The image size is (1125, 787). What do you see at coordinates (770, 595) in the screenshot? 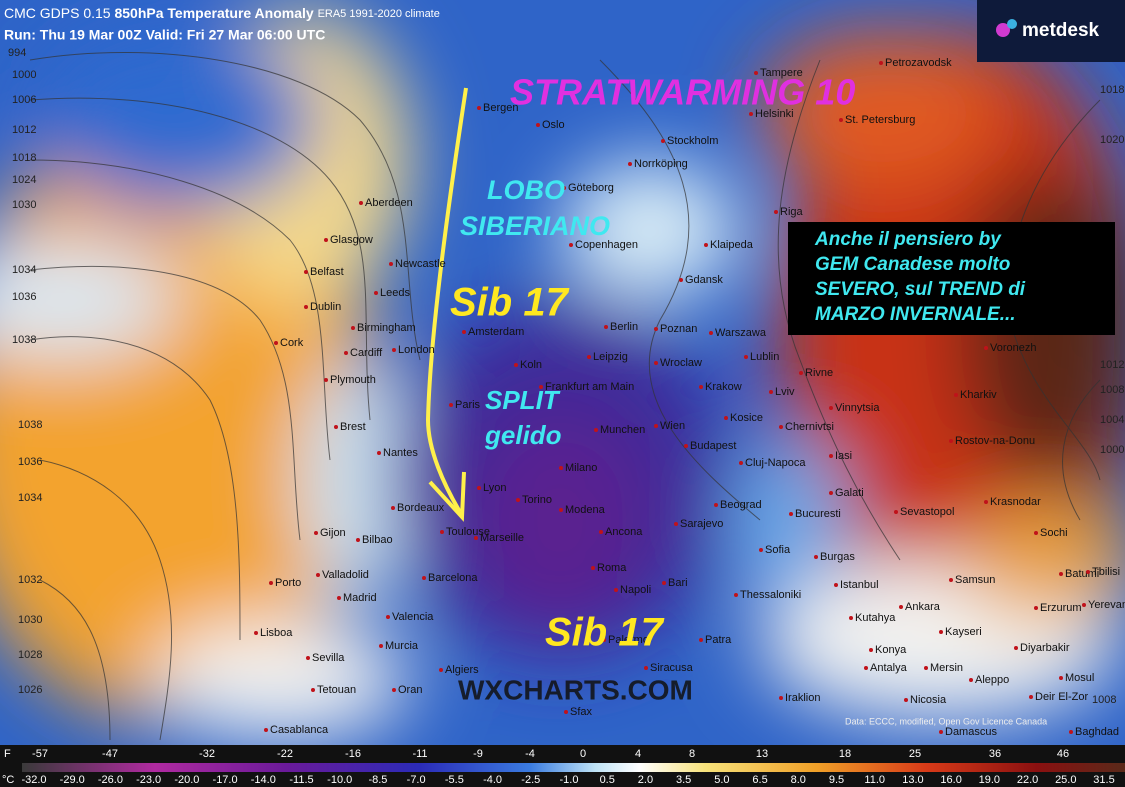
I see `city-label: Thessaloniki` at bounding box center [770, 595].